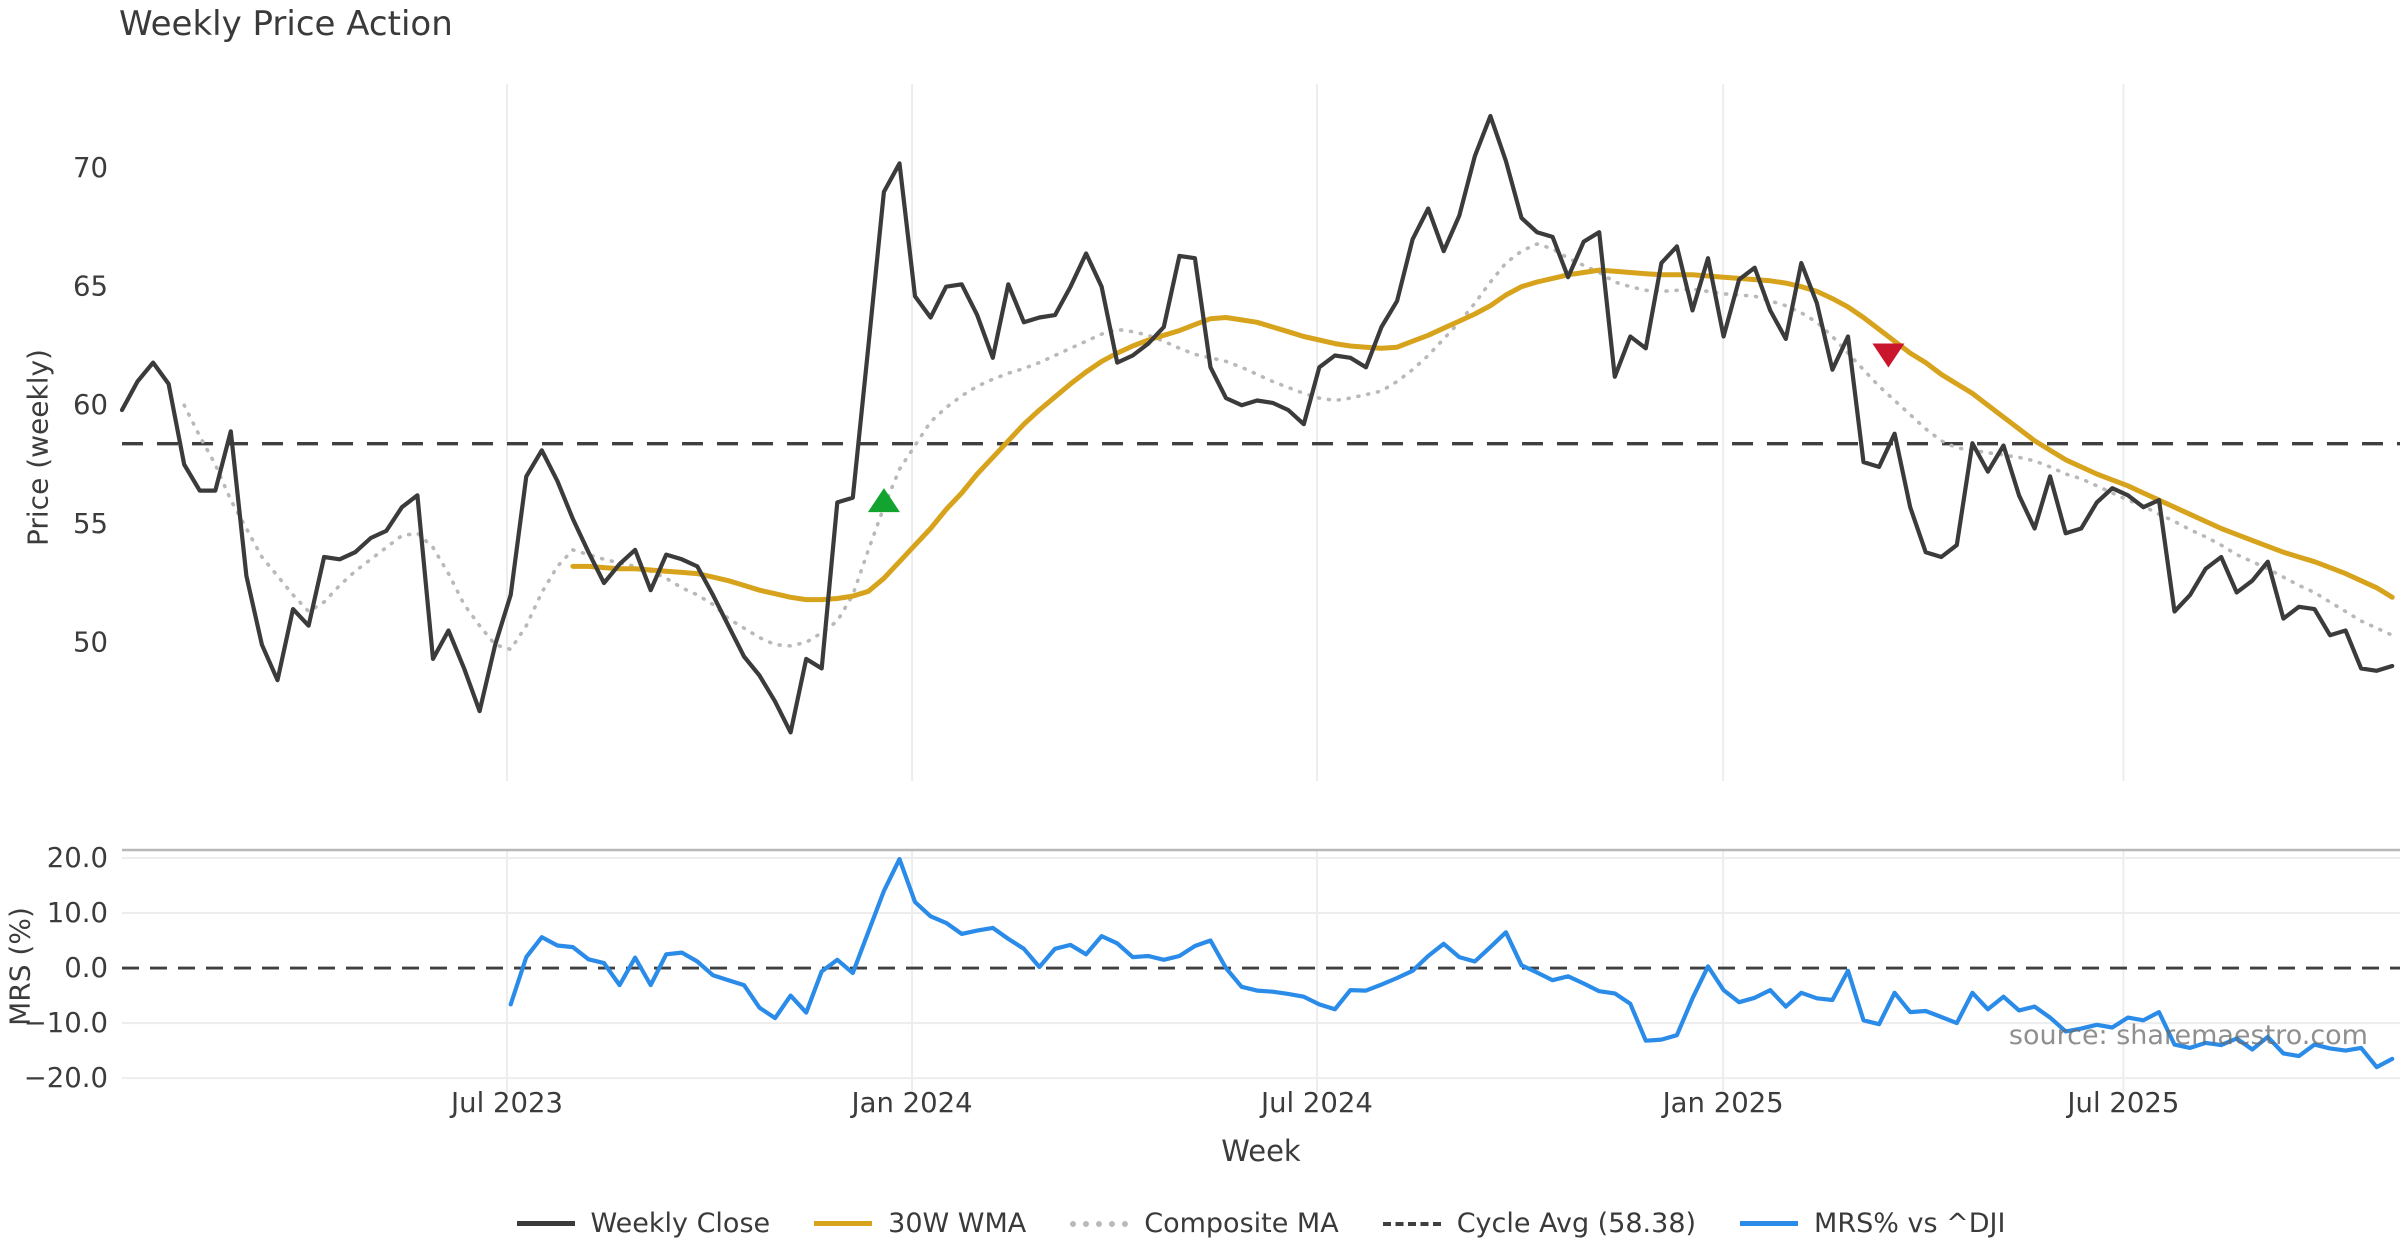 This screenshot has width=2400, height=1260. I want to click on x-axis-label: Week, so click(1261, 1151).